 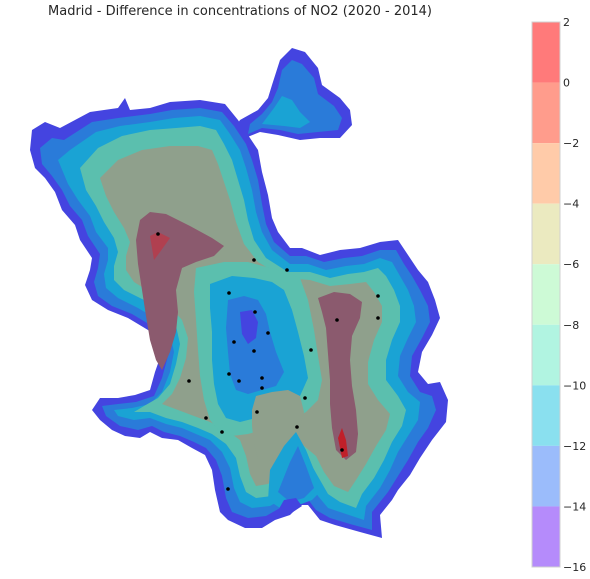 I want to click on hot-spot-west, so click(x=160, y=246).